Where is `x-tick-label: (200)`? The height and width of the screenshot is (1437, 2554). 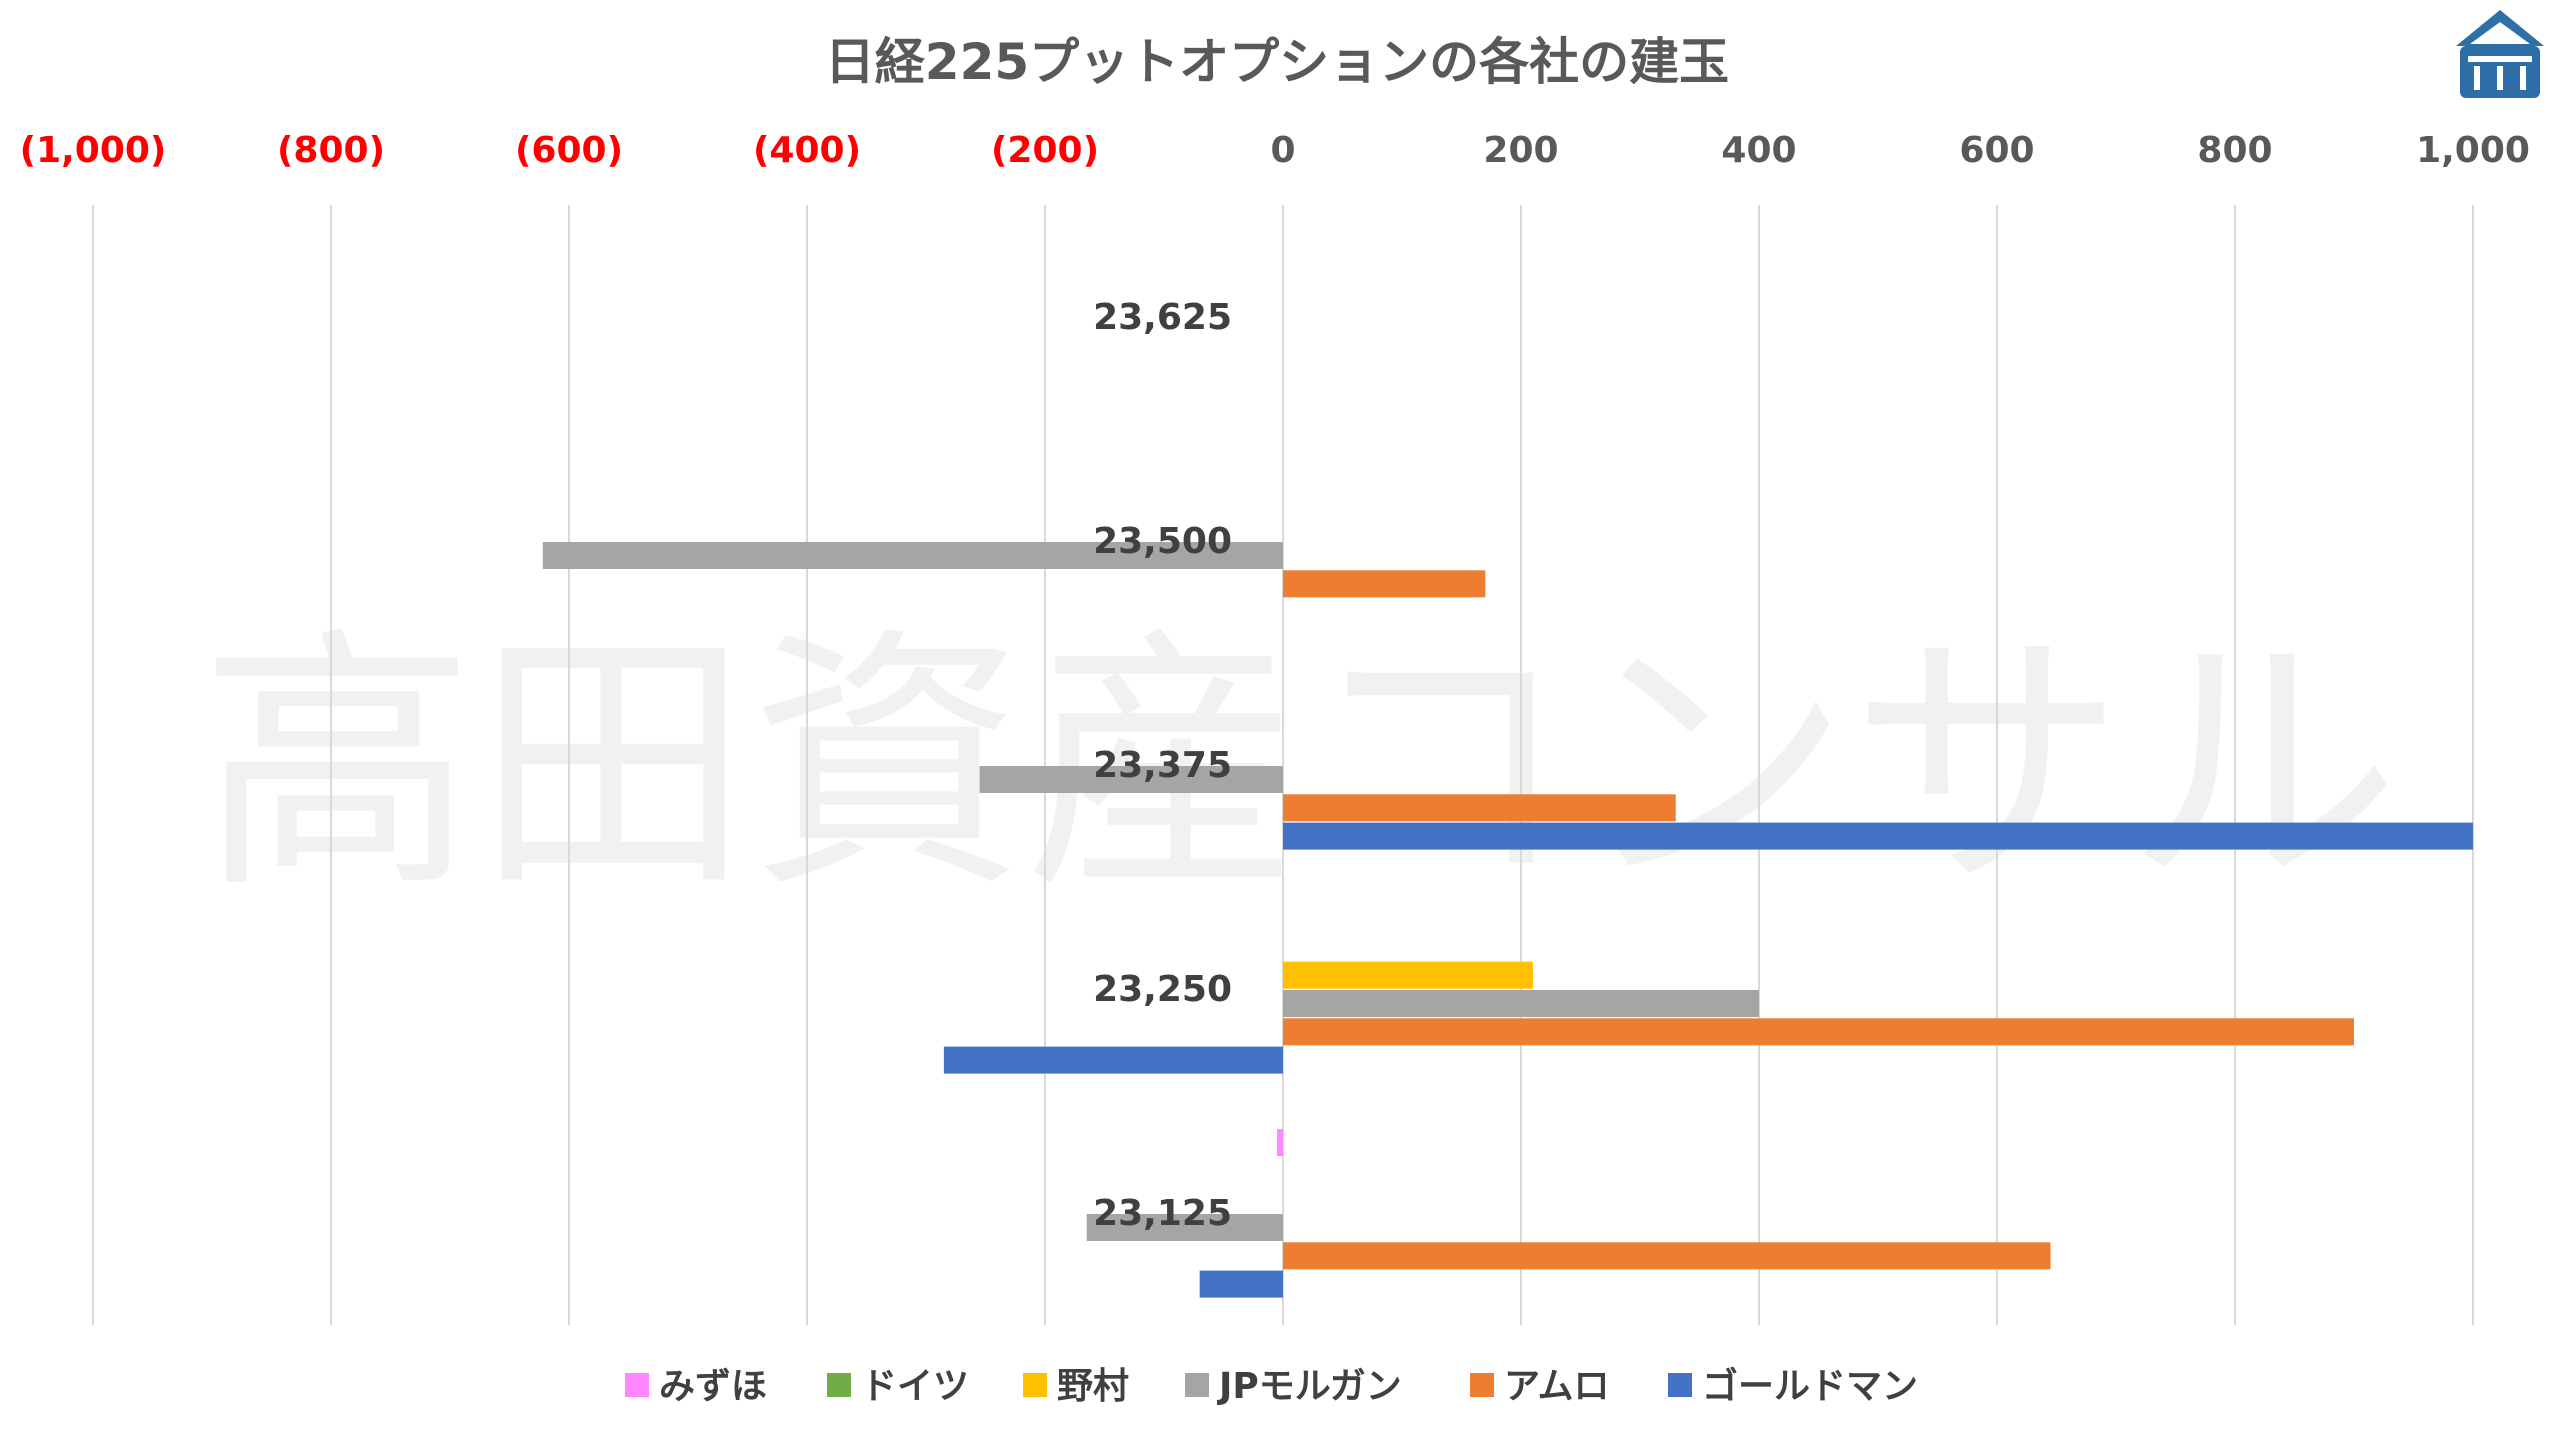 x-tick-label: (200) is located at coordinates (1045, 150).